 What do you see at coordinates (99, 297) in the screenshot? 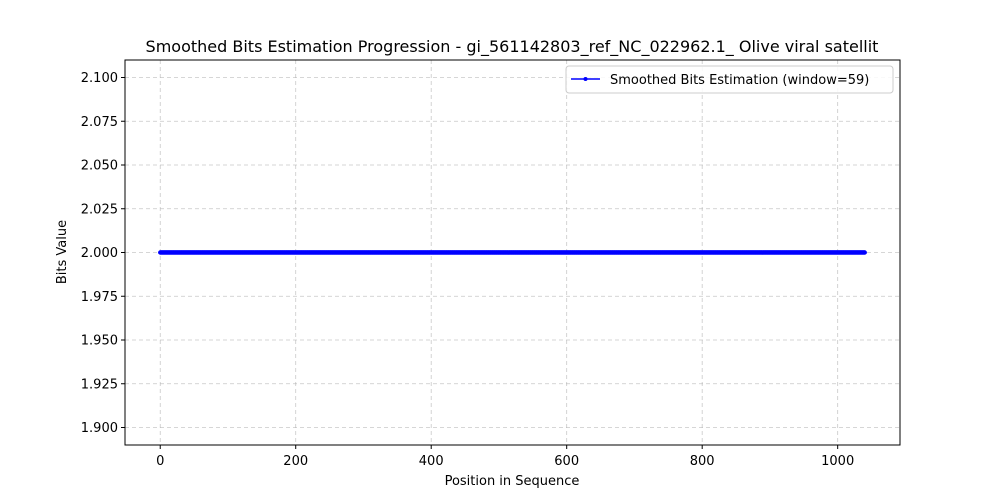
I see `y-tick-label: 1.975` at bounding box center [99, 297].